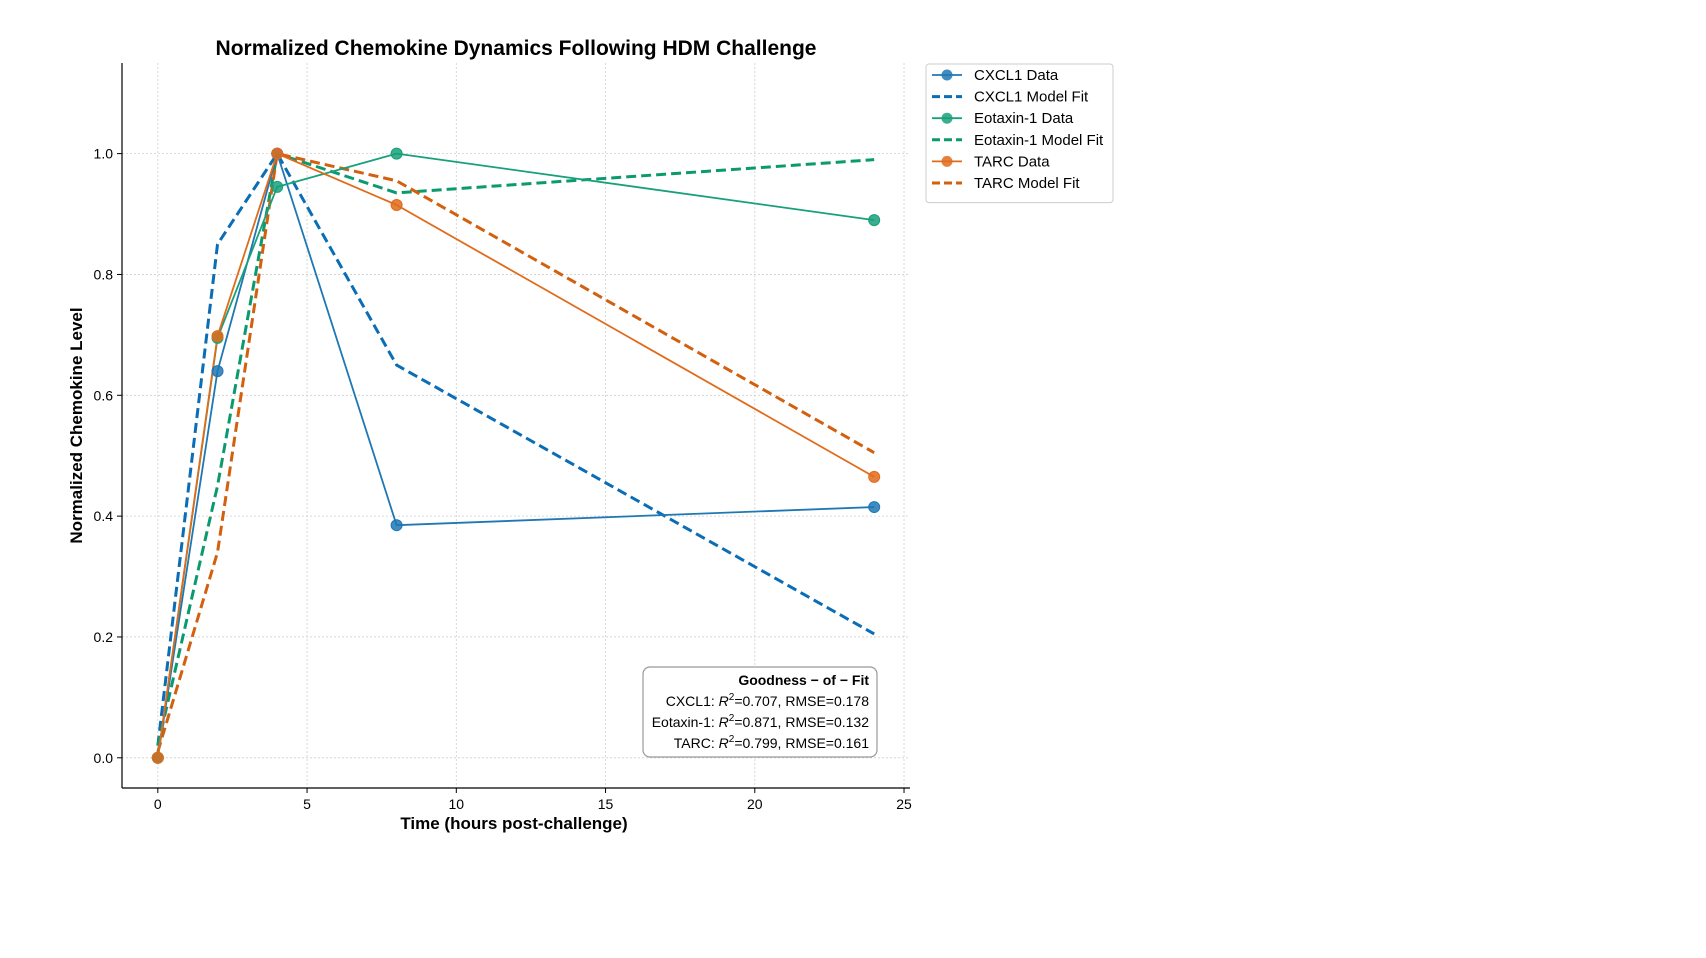  What do you see at coordinates (104, 758) in the screenshot?
I see `y-tick-label: 0.0` at bounding box center [104, 758].